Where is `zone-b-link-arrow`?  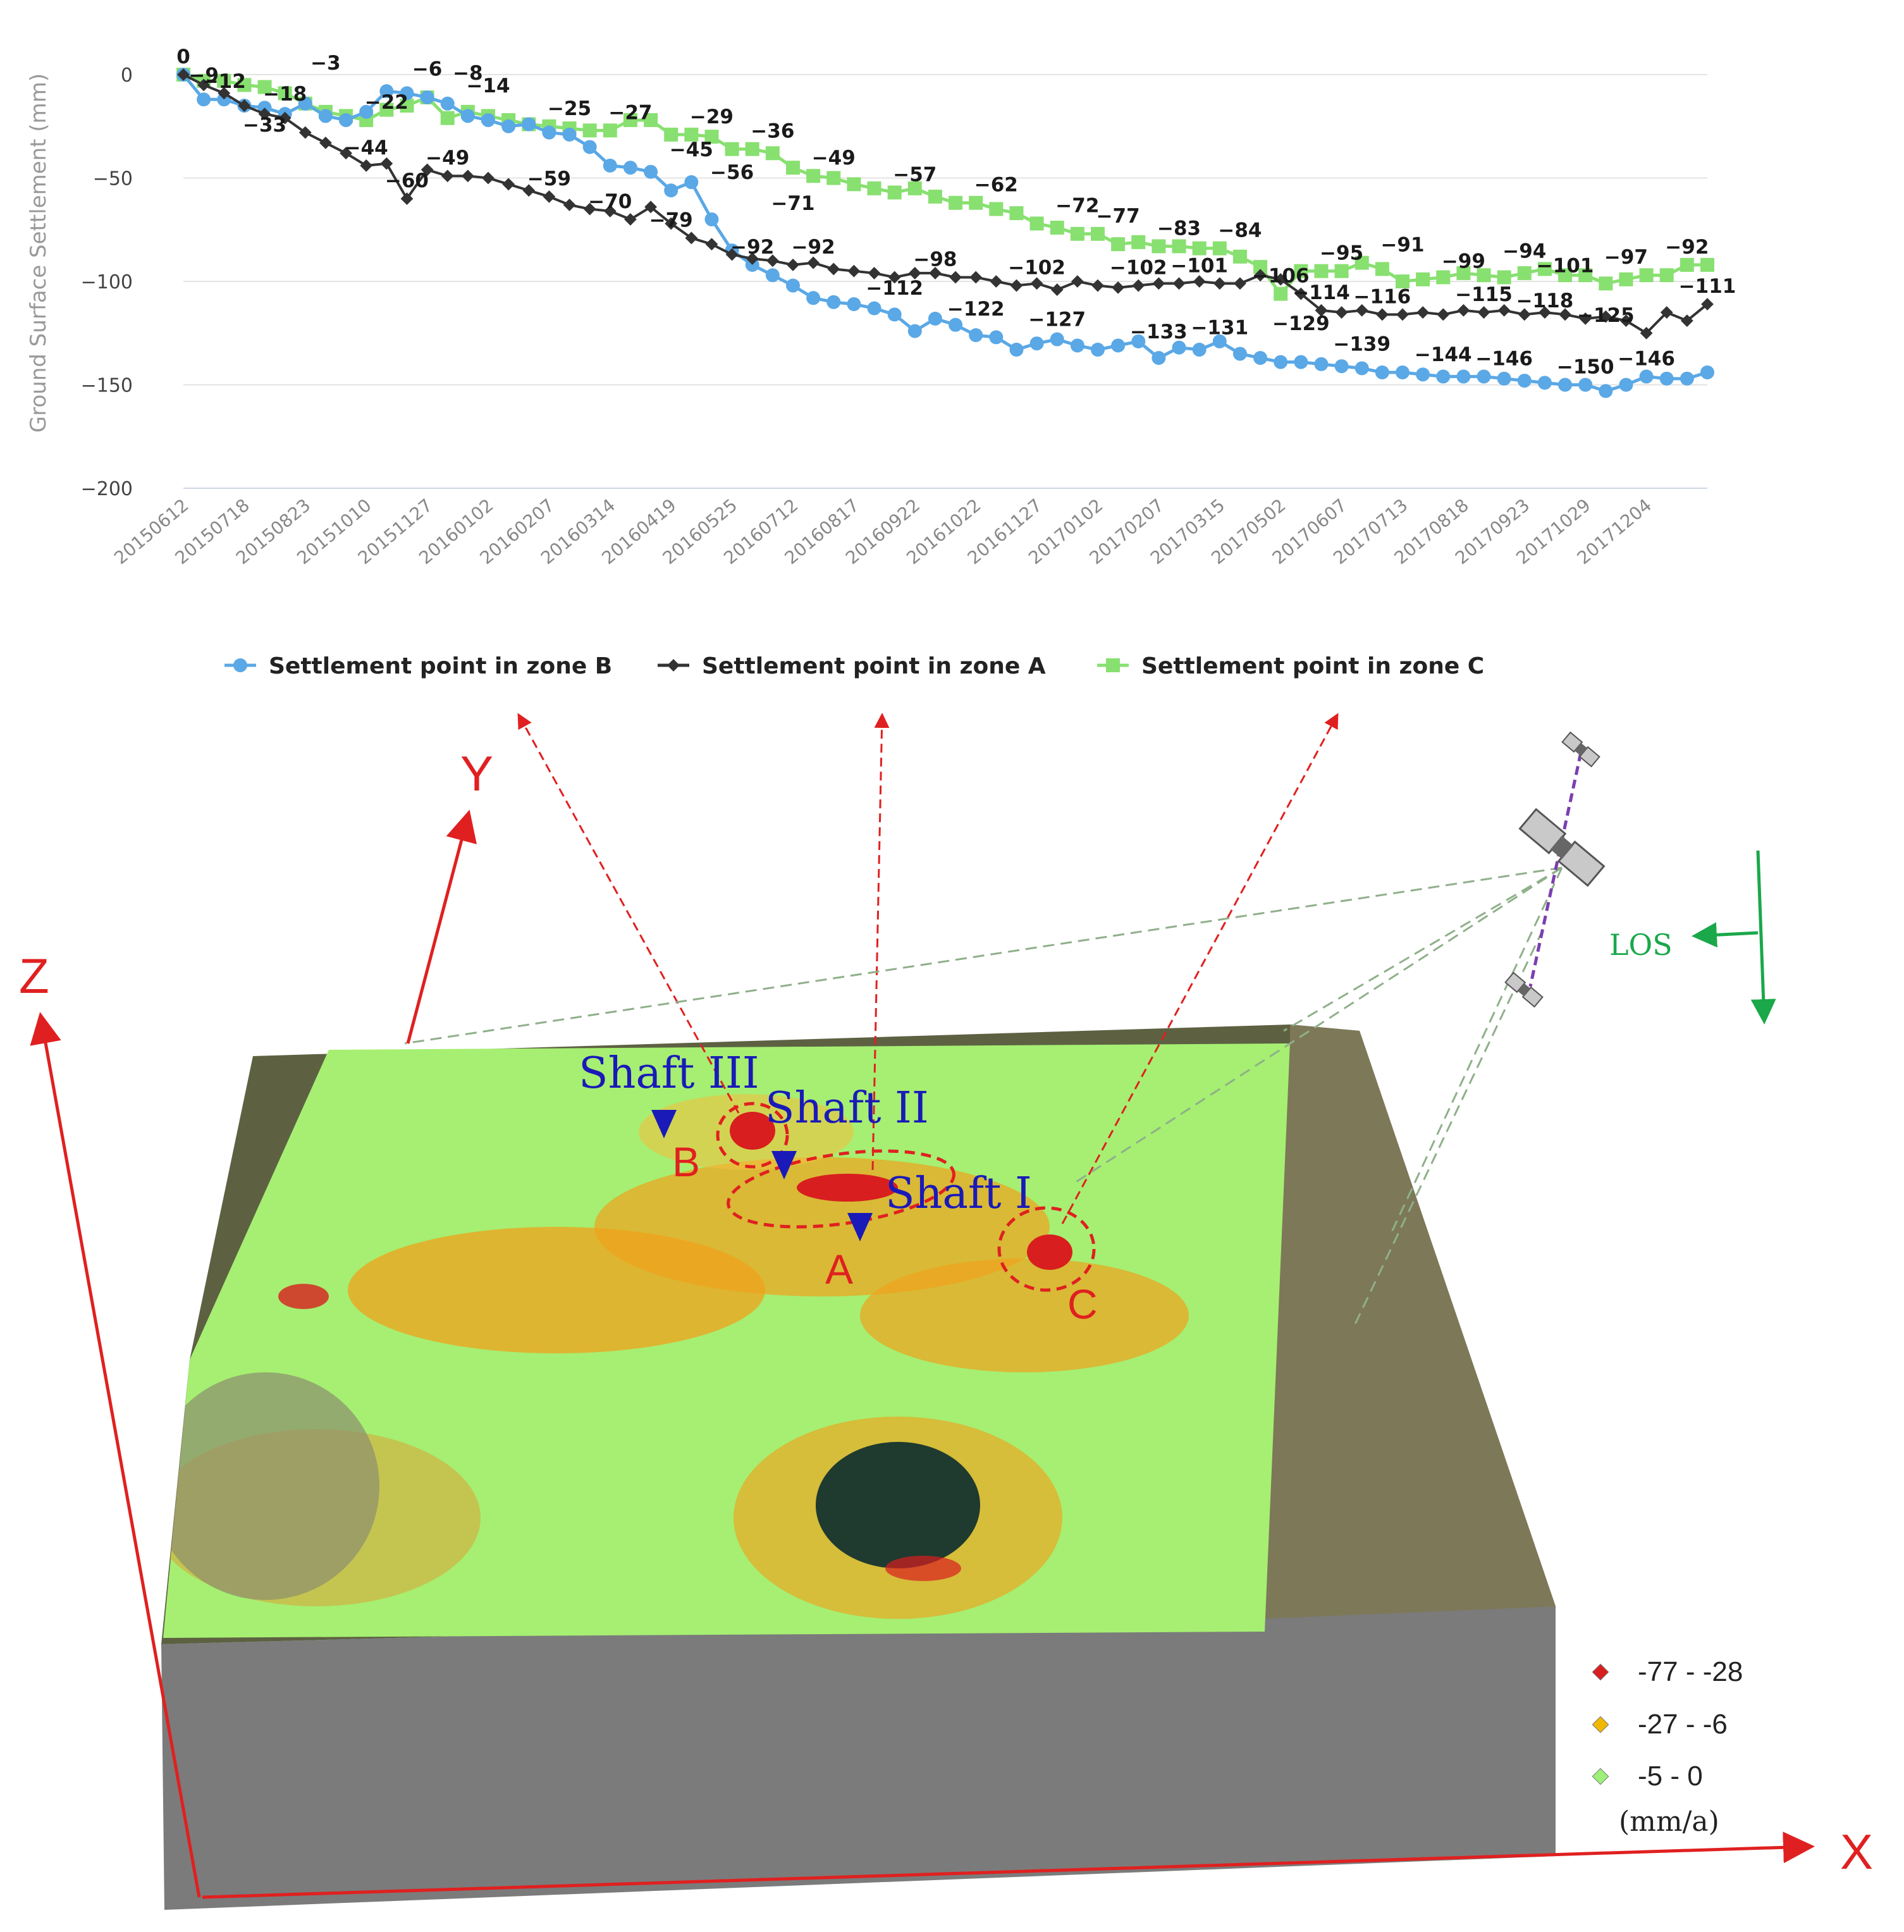
zone-b-link-arrow is located at coordinates (628, 913).